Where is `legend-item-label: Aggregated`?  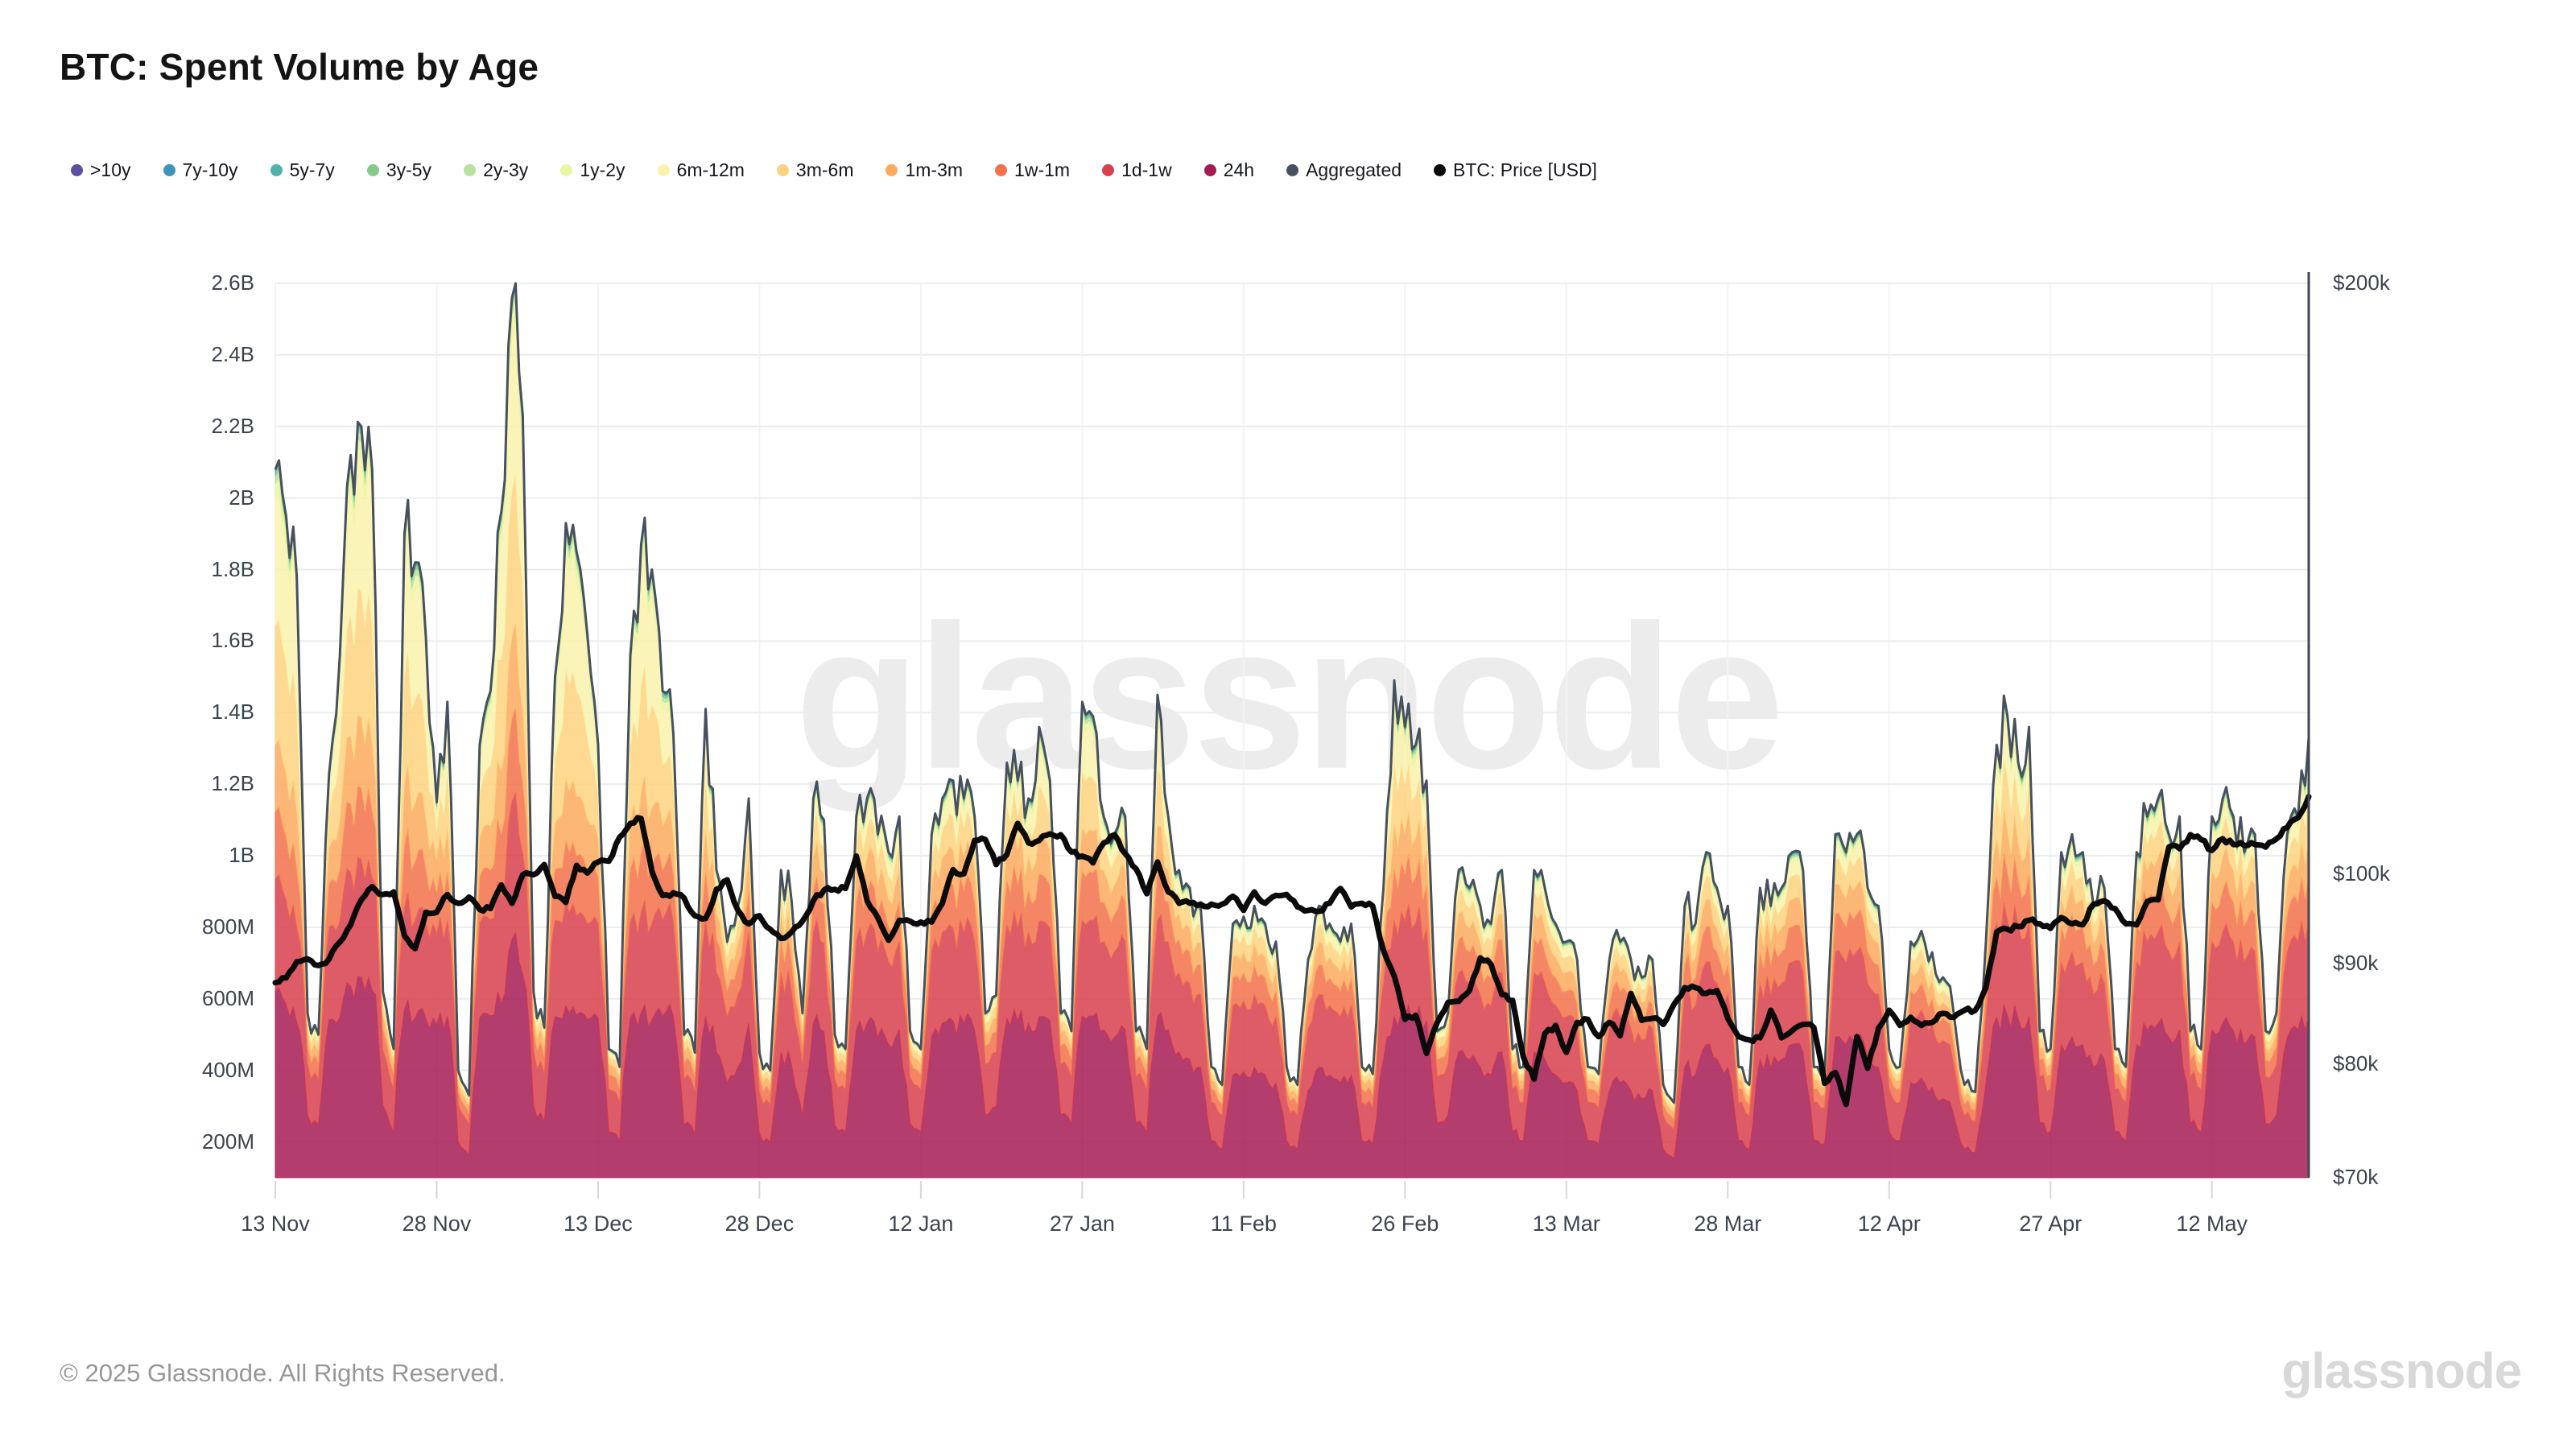 legend-item-label: Aggregated is located at coordinates (1354, 169).